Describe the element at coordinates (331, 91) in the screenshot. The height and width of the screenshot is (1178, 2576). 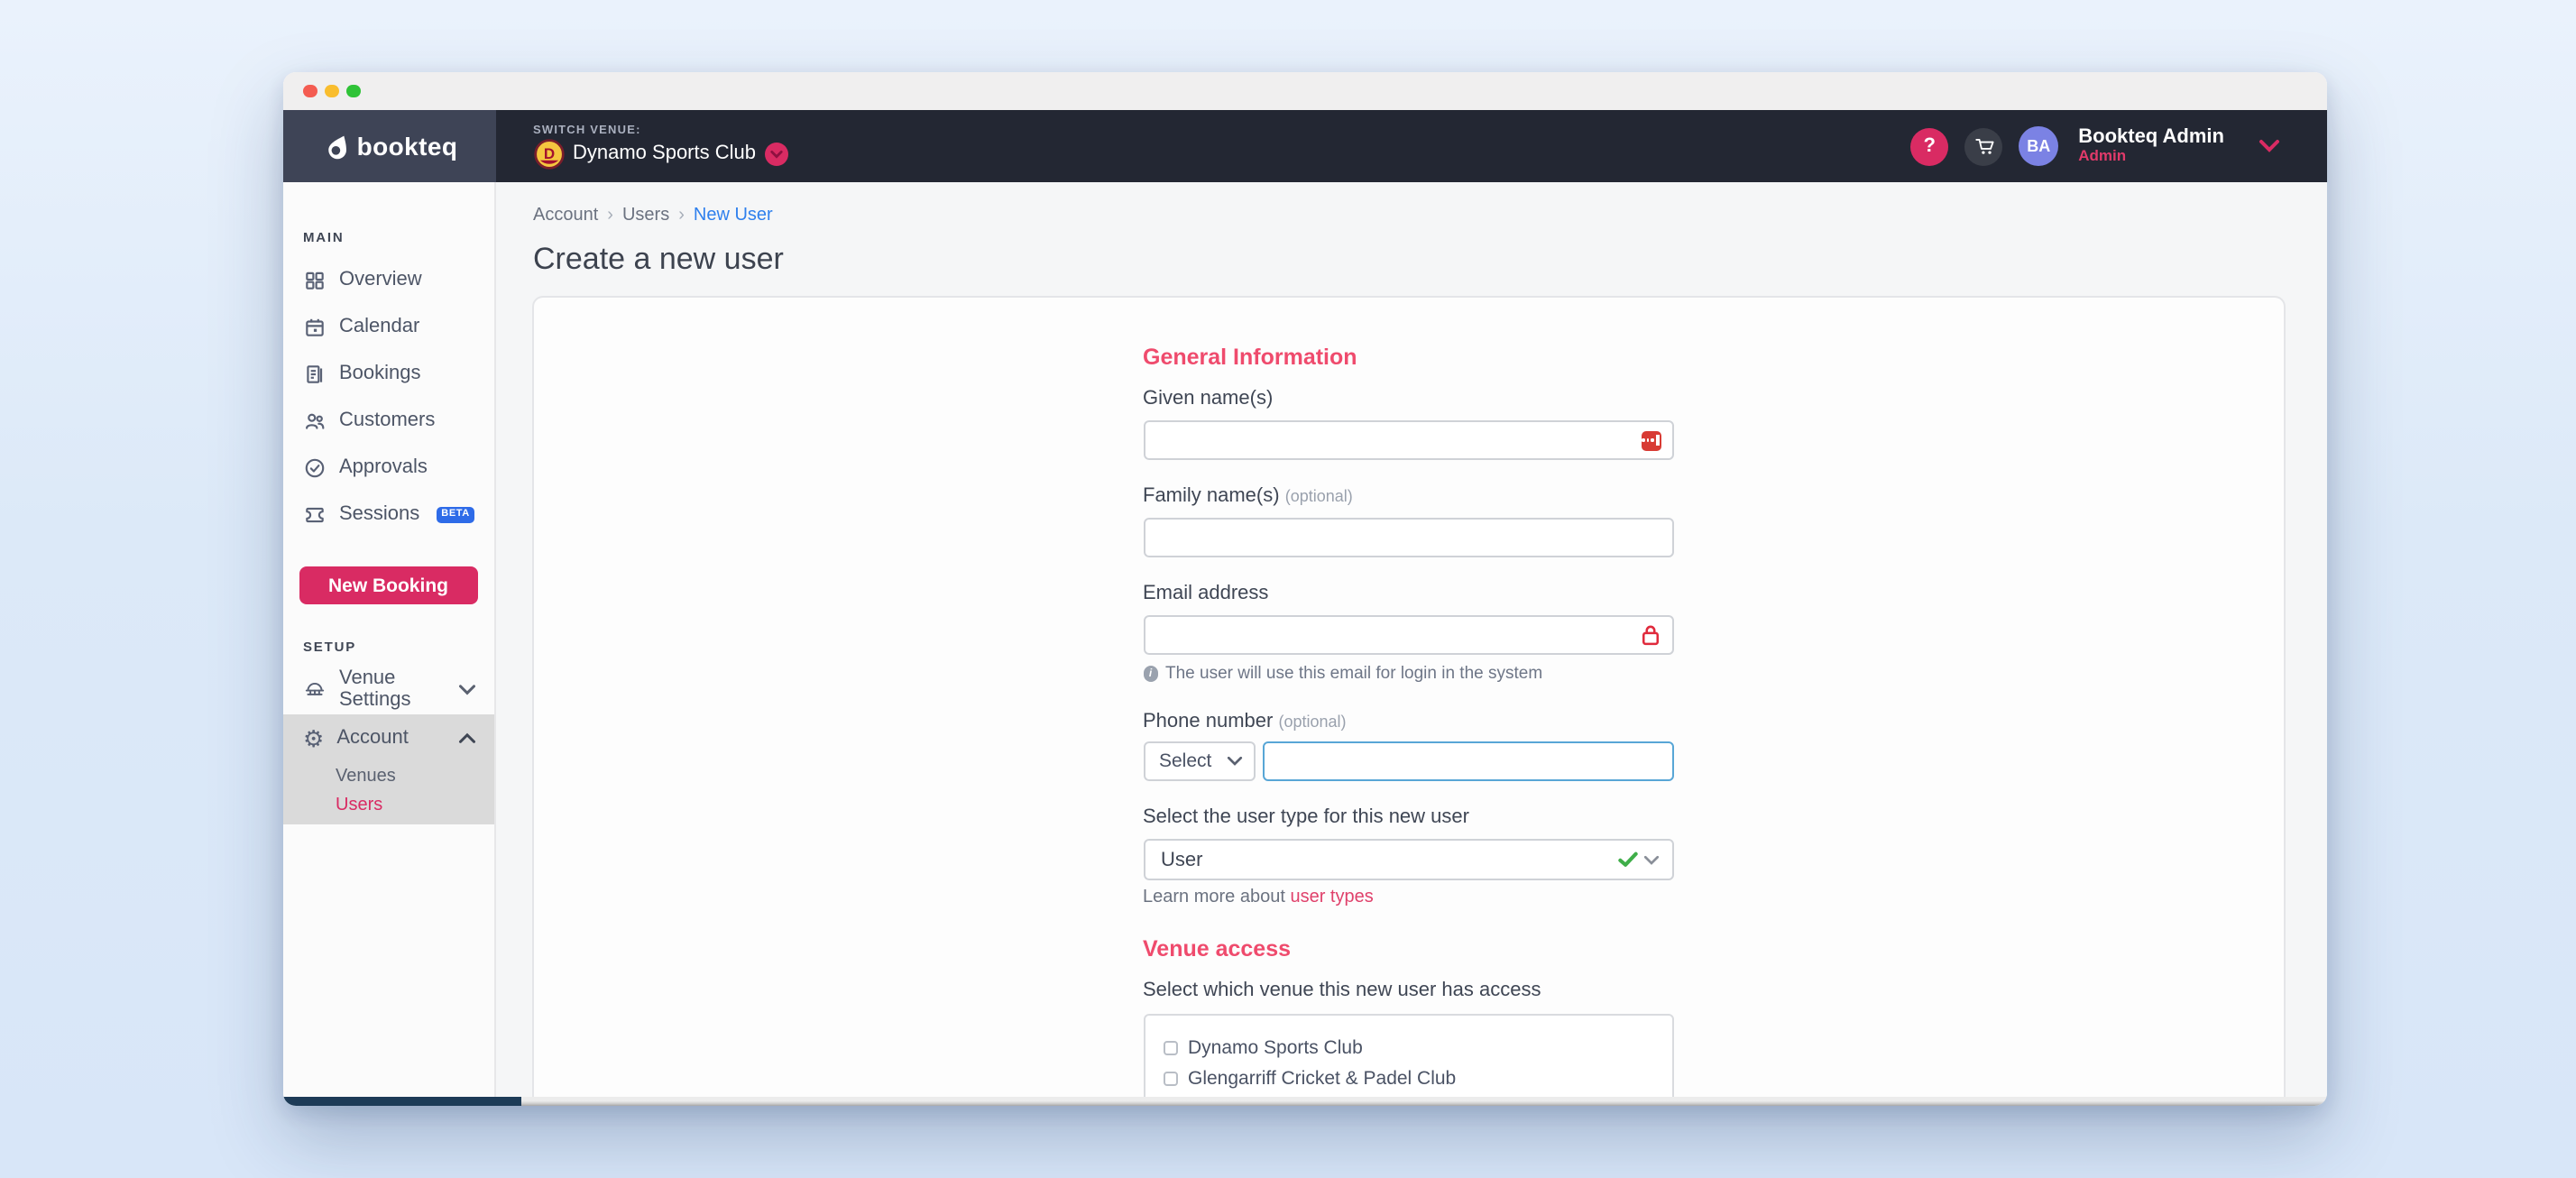
I see `minimize-window-button` at that location.